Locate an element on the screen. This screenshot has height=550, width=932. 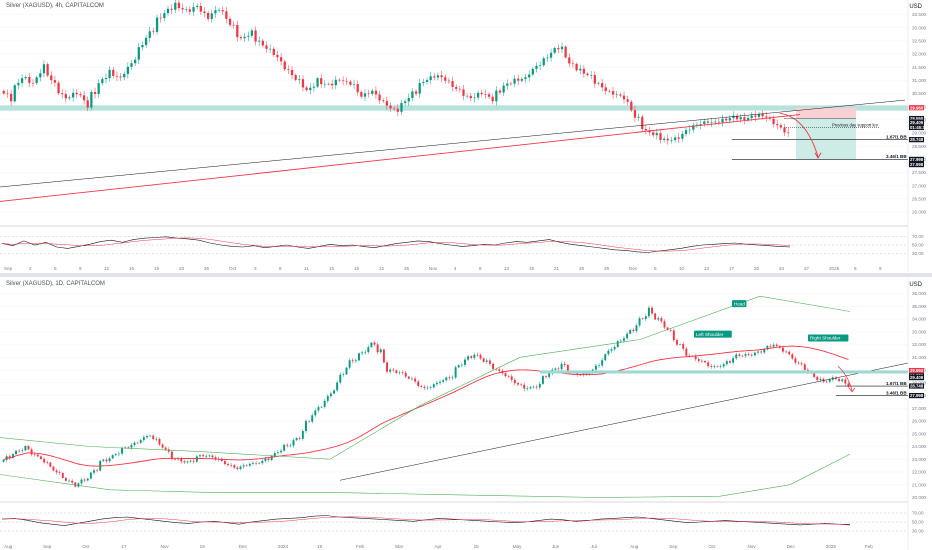
price-tick-label: 27.500 is located at coordinates (919, 172).